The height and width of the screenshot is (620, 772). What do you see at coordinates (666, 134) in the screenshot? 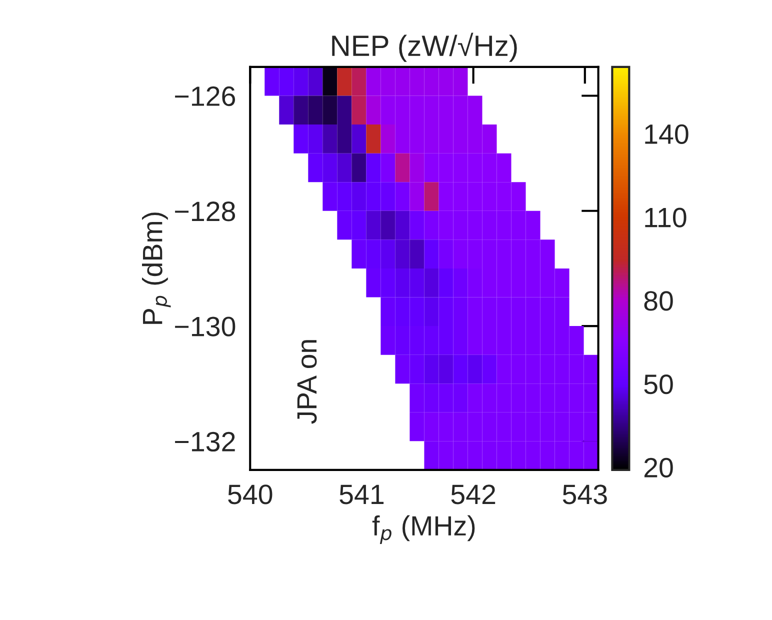
I see `color-bar-label: 140` at bounding box center [666, 134].